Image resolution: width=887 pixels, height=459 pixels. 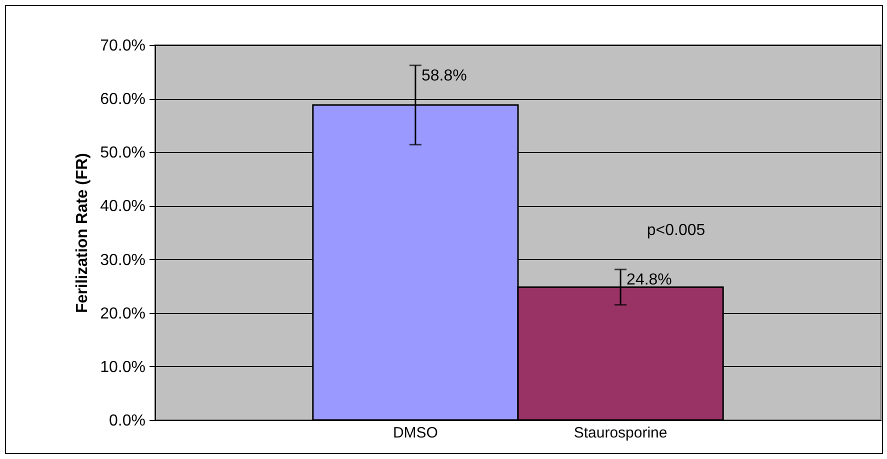 I want to click on y-tick-label: 40.0%, so click(x=123, y=207).